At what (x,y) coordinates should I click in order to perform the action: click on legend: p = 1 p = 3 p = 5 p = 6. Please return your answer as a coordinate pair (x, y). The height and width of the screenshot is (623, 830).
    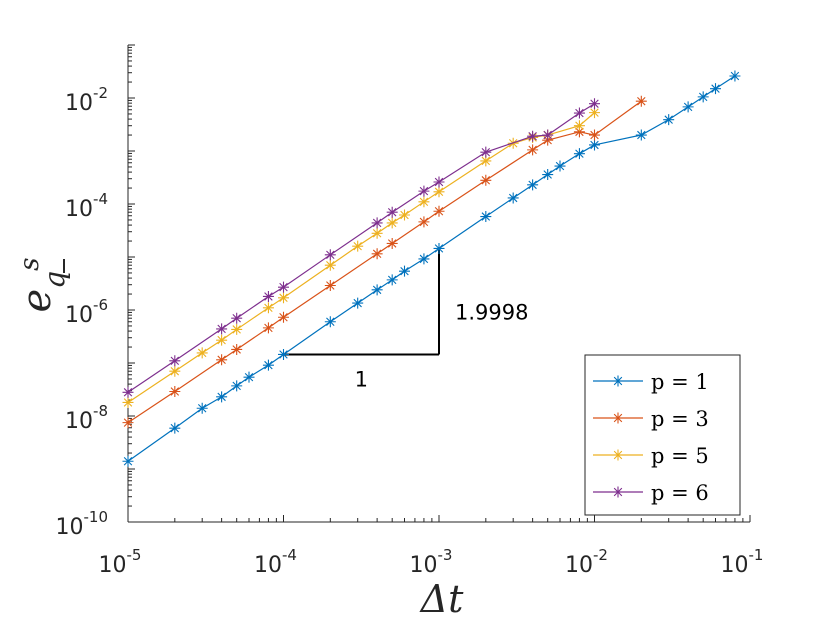
    Looking at the image, I should click on (662, 435).